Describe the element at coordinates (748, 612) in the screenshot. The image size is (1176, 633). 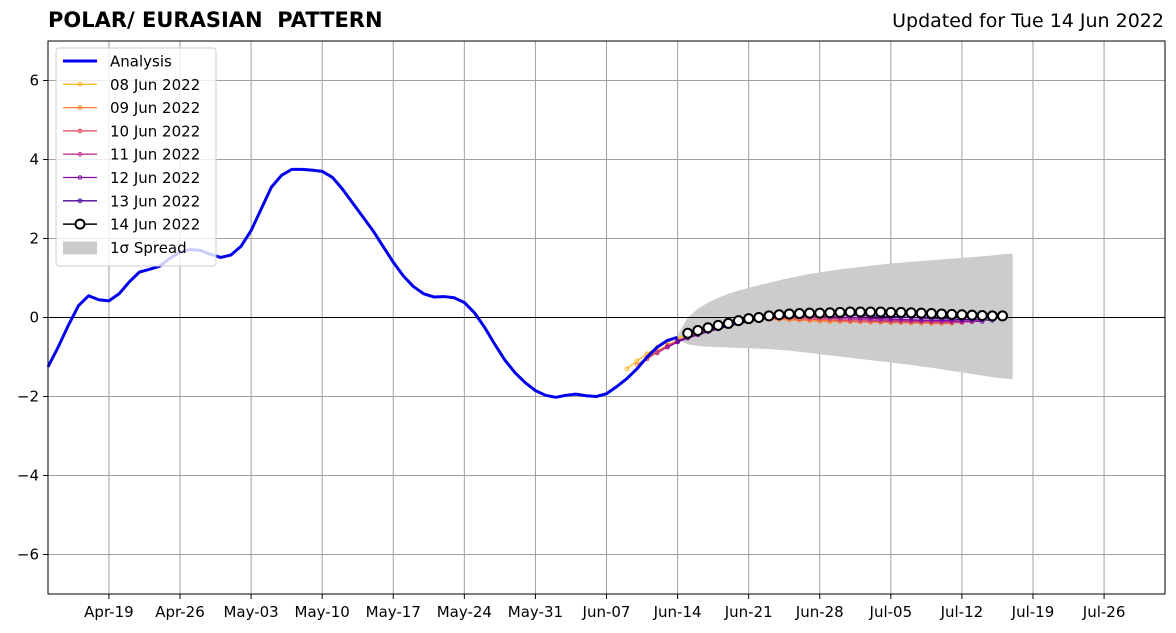
I see `x-tick-label: Jun-21` at that location.